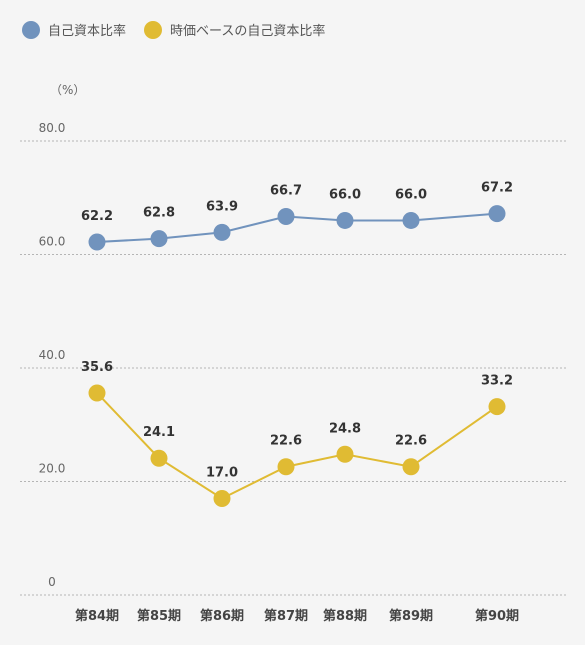 This screenshot has height=645, width=585. I want to click on data-label: 63.9, so click(222, 206).